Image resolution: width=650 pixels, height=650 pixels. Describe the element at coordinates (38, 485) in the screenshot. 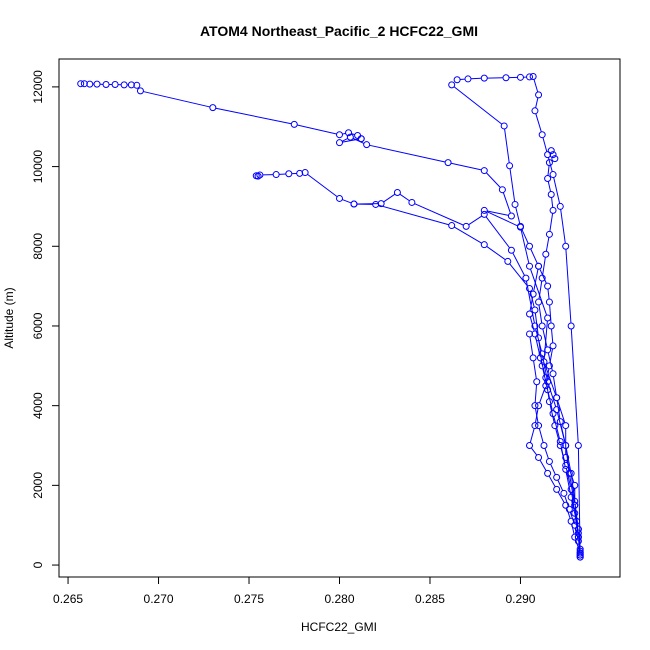

I see `y-tick-label: 2000` at that location.